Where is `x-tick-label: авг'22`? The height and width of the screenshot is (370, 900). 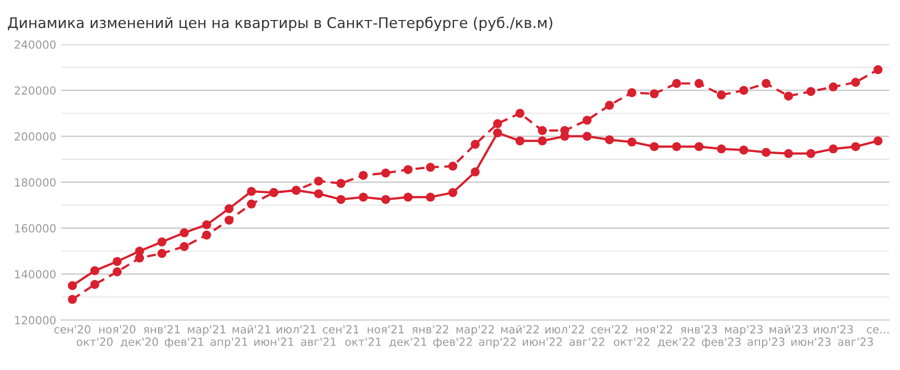 x-tick-label: авг'22 is located at coordinates (587, 342).